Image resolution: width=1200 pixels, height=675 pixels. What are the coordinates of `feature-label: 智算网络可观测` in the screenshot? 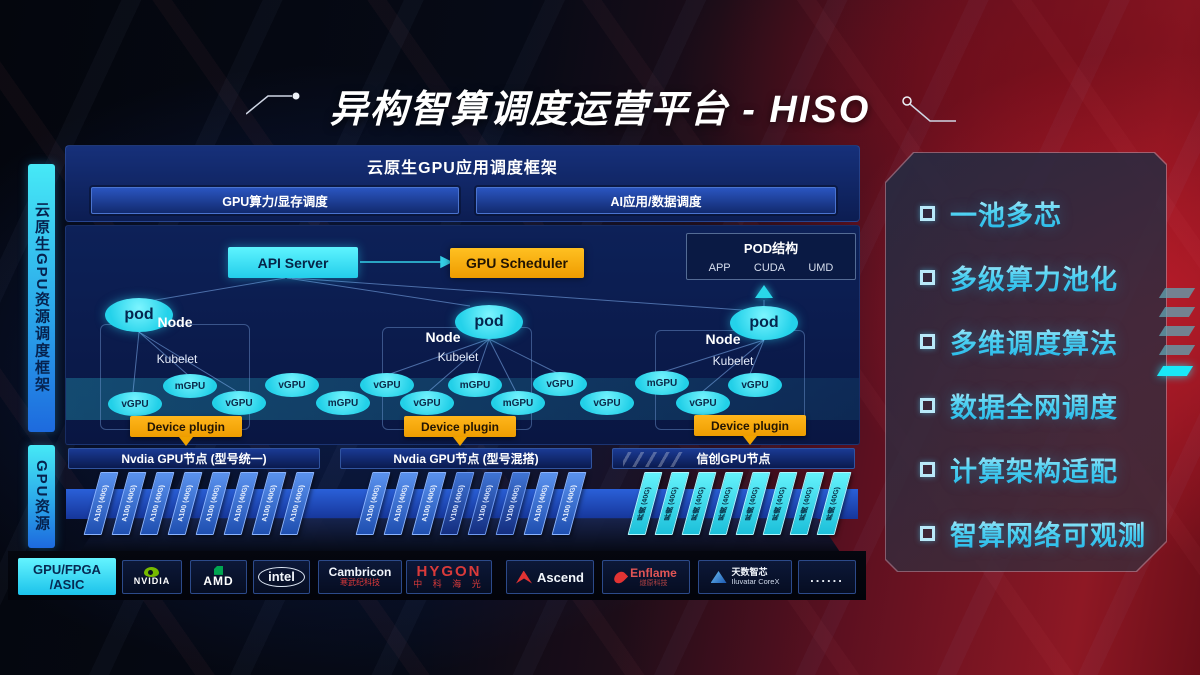 It's located at (1048, 533).